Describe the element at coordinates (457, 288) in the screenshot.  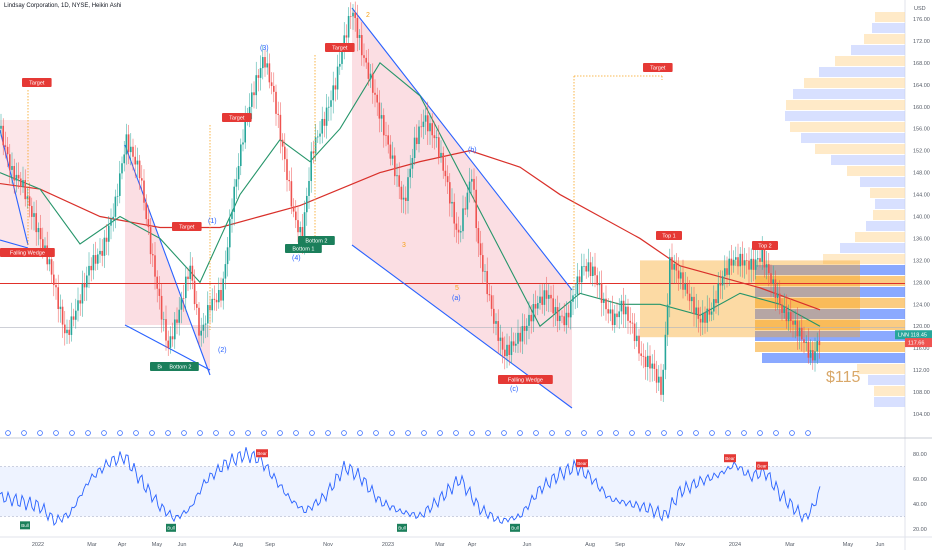
I see `elliott-wave-label: 5` at that location.